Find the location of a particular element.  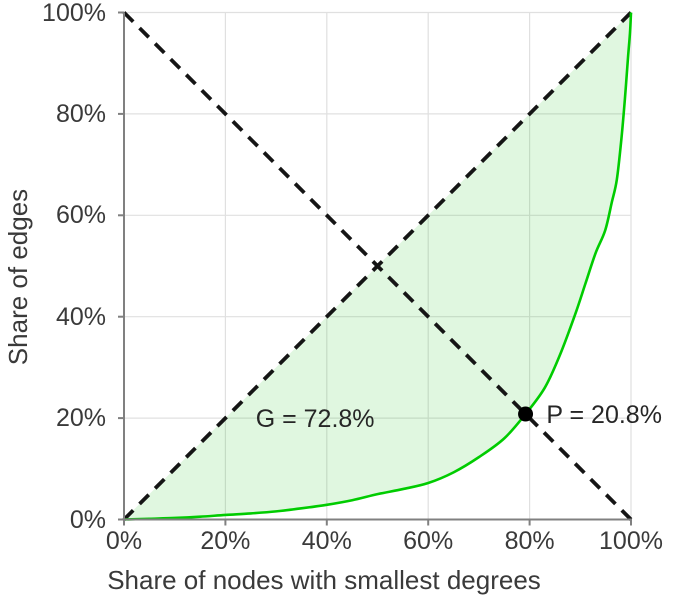

x-tick-label: 80% is located at coordinates (529, 541).